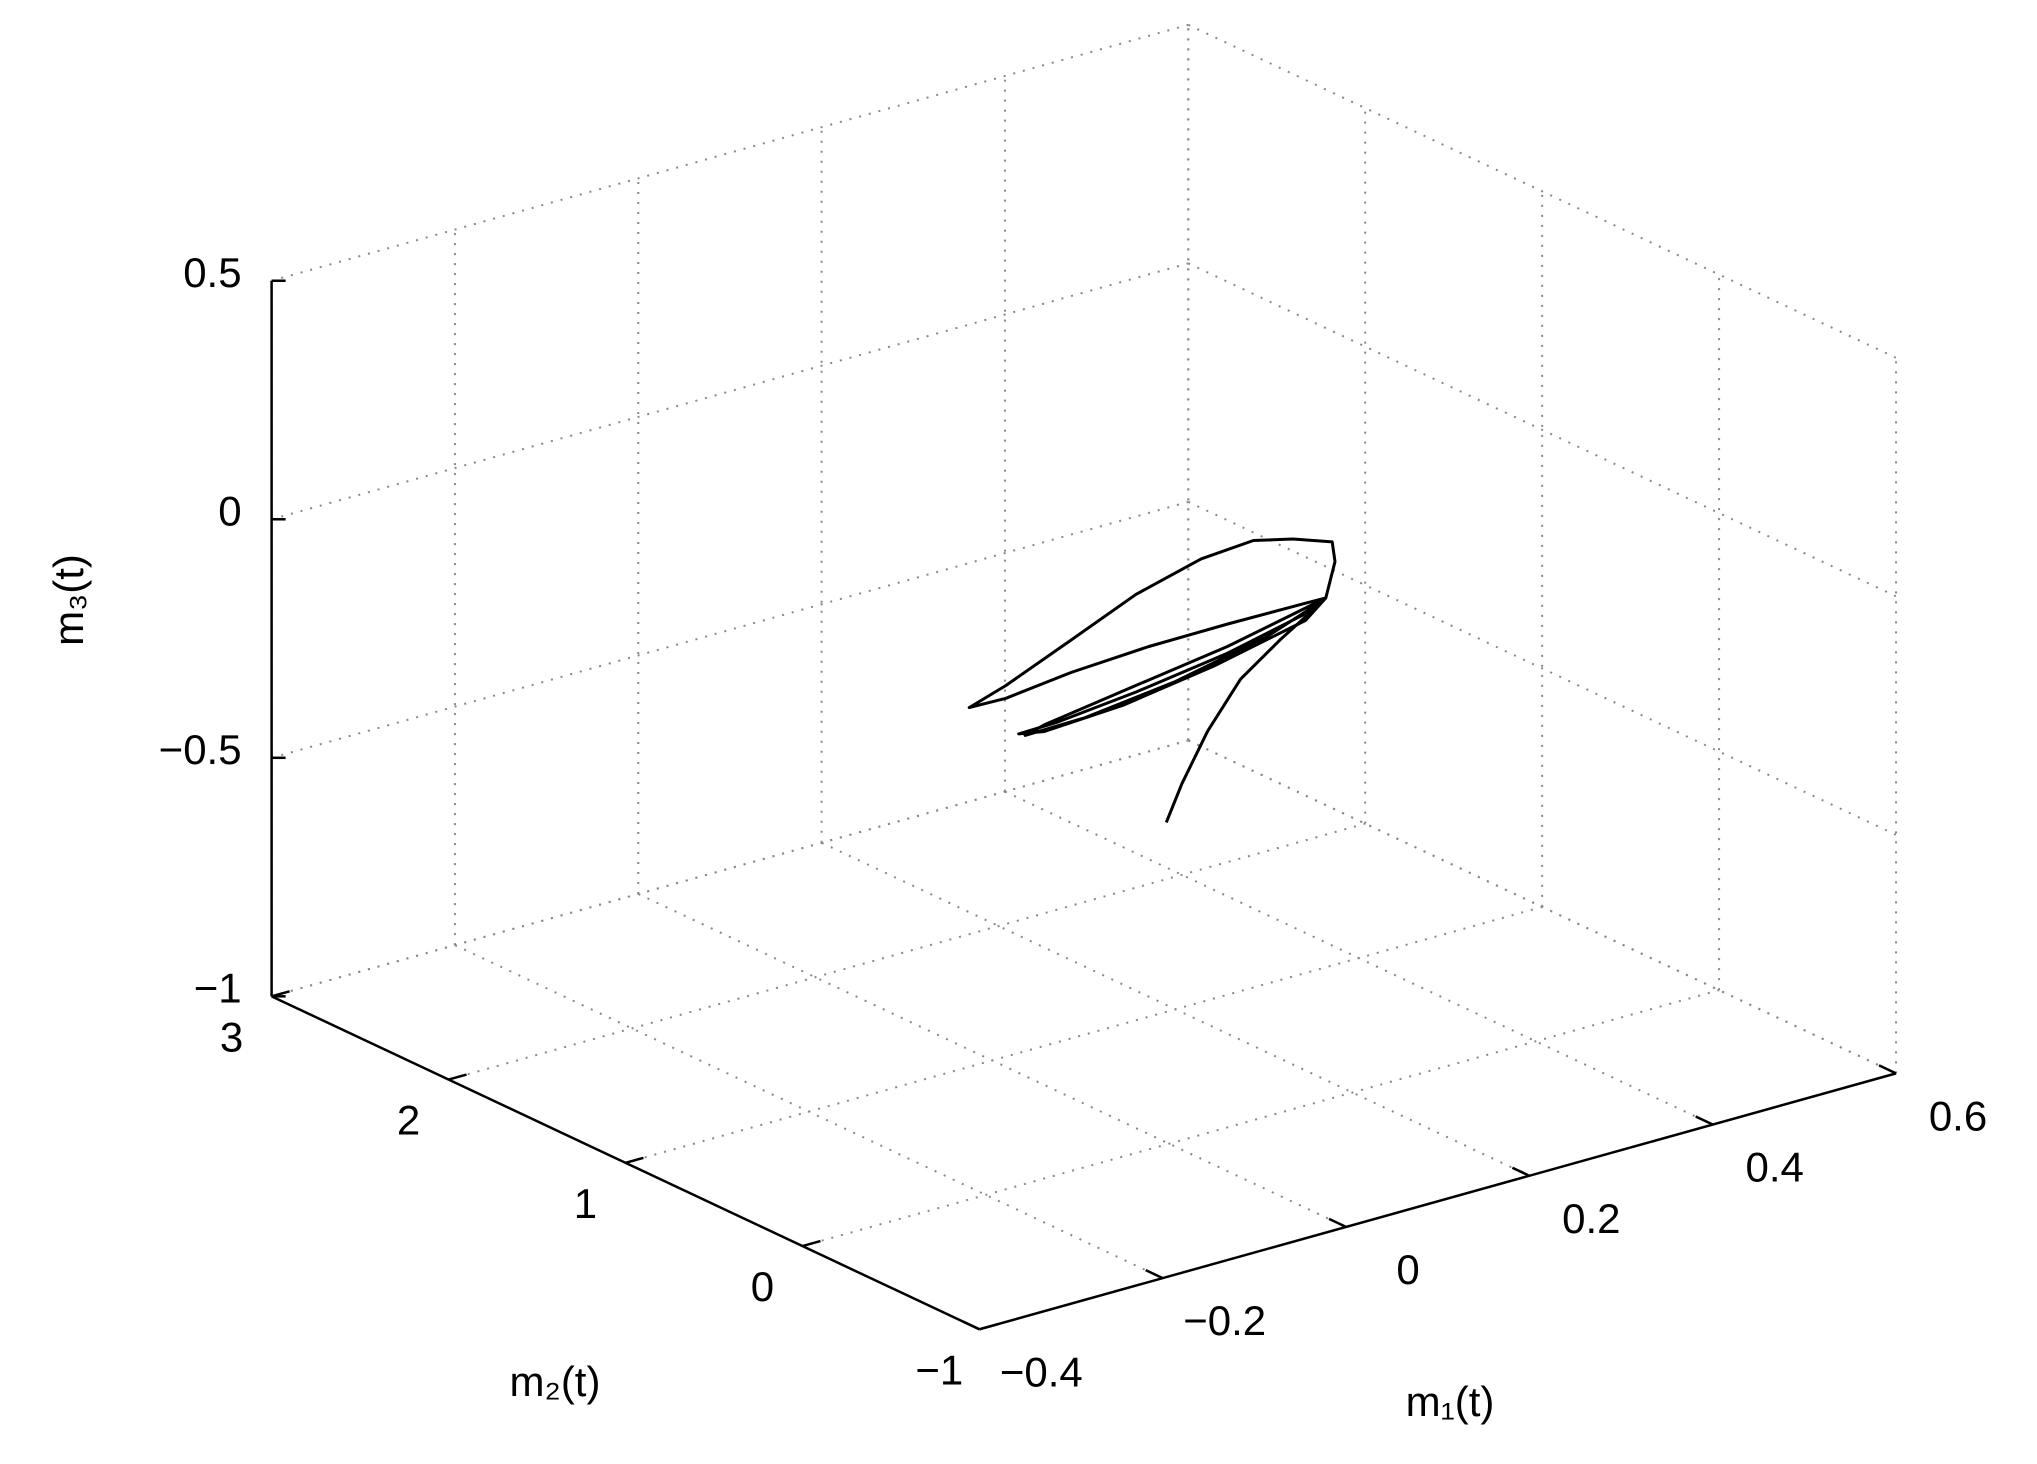  What do you see at coordinates (229, 510) in the screenshot?
I see `z-tick-label: 0` at bounding box center [229, 510].